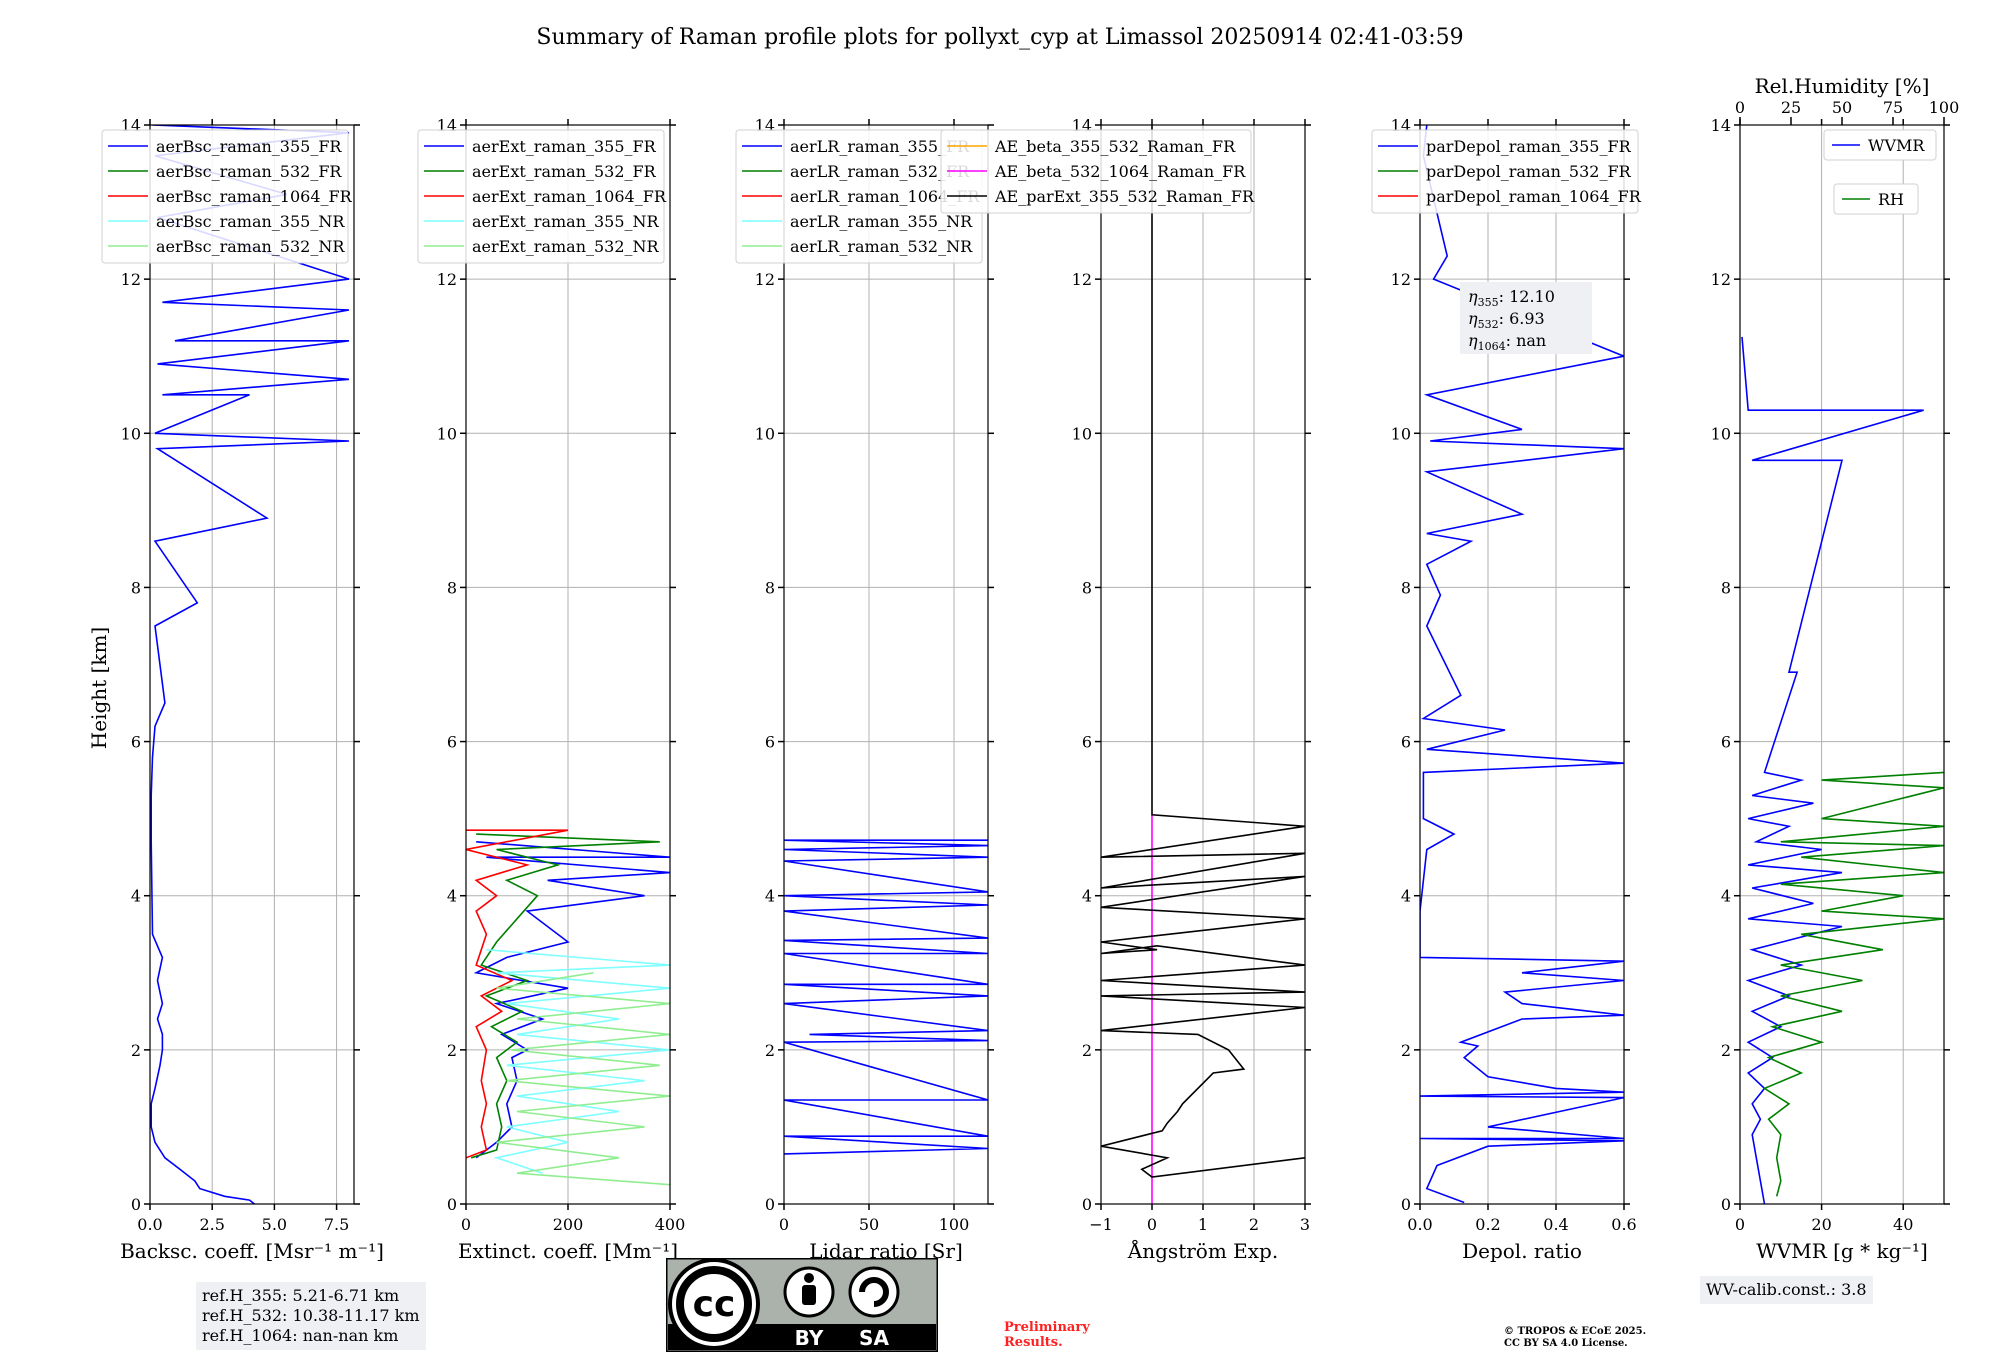 This screenshot has width=2000, height=1360. Describe the element at coordinates (583, 1079) in the screenshot. I see `series-line-aerExt_raman_532_NR` at that location.